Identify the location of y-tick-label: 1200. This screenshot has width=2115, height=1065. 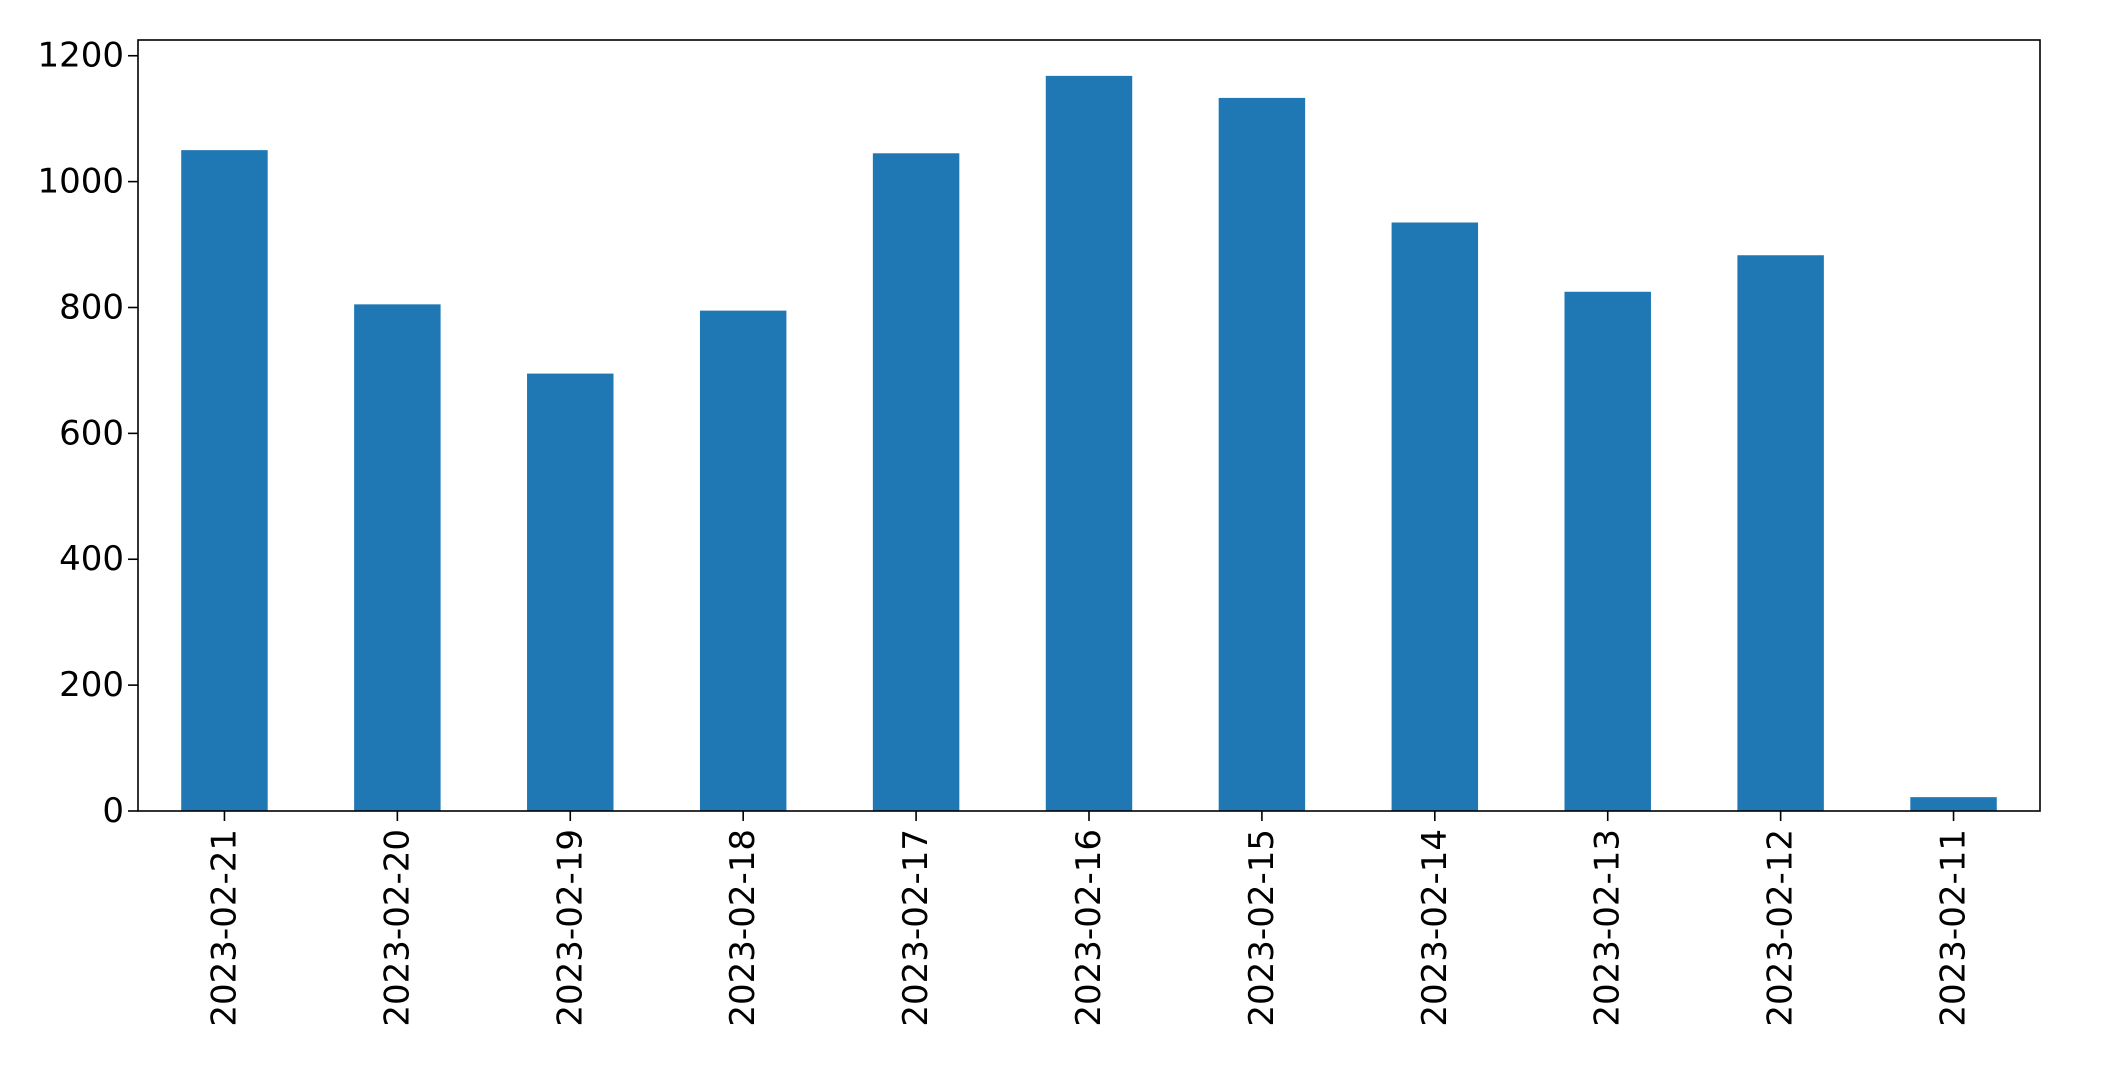
(80, 56).